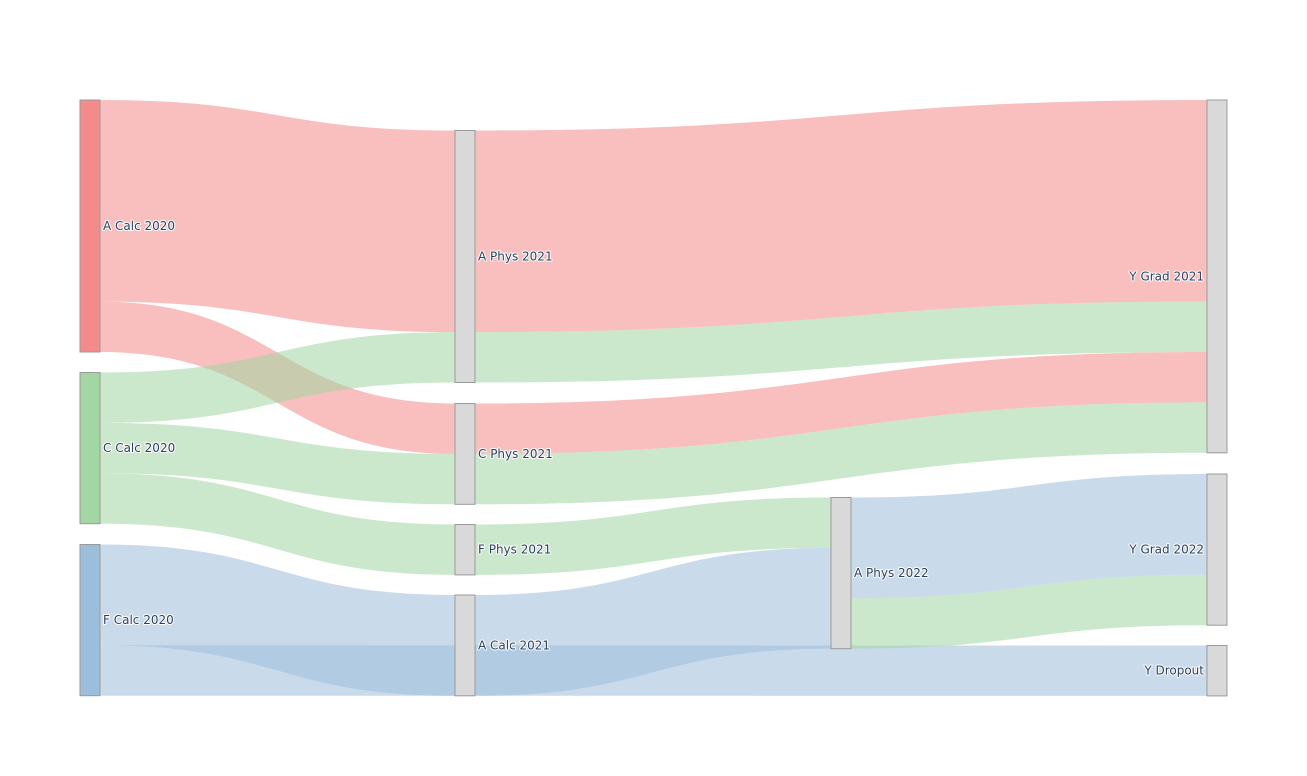 This screenshot has width=1307, height=776. What do you see at coordinates (515, 257) in the screenshot?
I see `sankey-node-label-a-phys-2021: A Phys 2021` at bounding box center [515, 257].